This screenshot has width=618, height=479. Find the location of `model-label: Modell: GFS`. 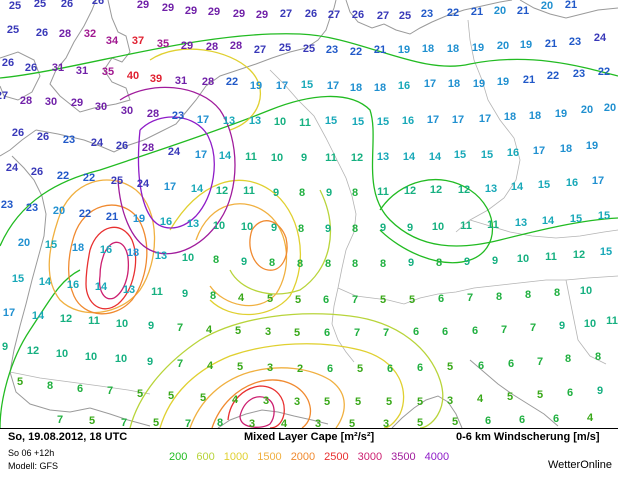

model-label: Modell: GFS is located at coordinates (33, 466).